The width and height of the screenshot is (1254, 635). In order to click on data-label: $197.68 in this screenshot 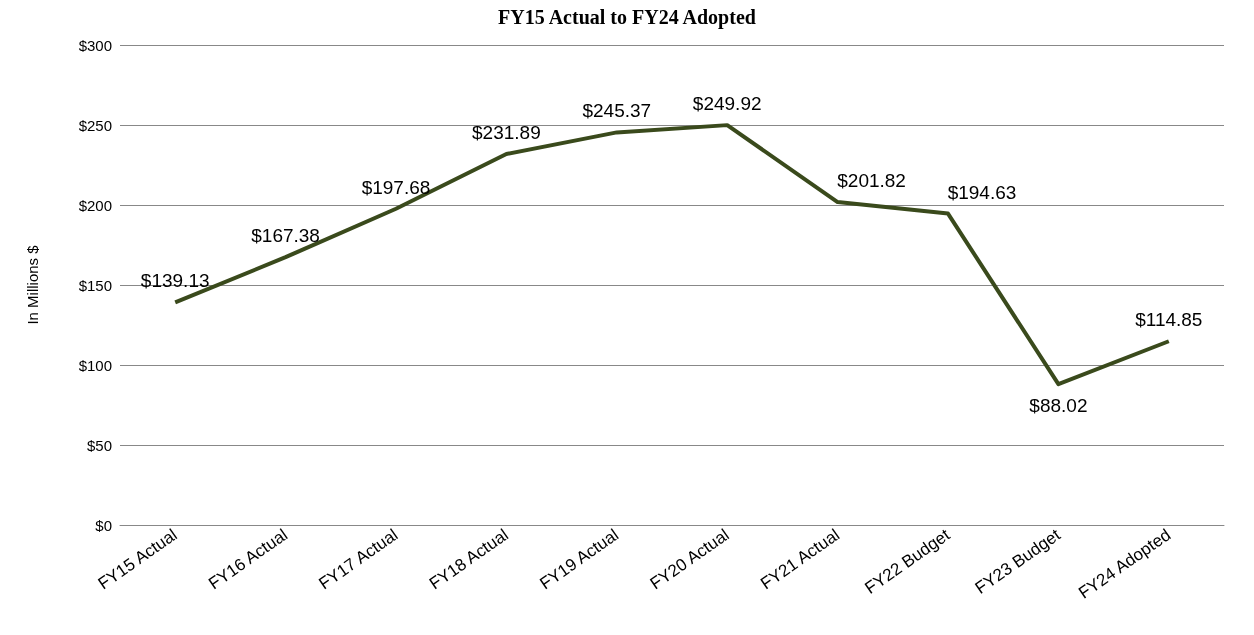, I will do `click(396, 187)`.